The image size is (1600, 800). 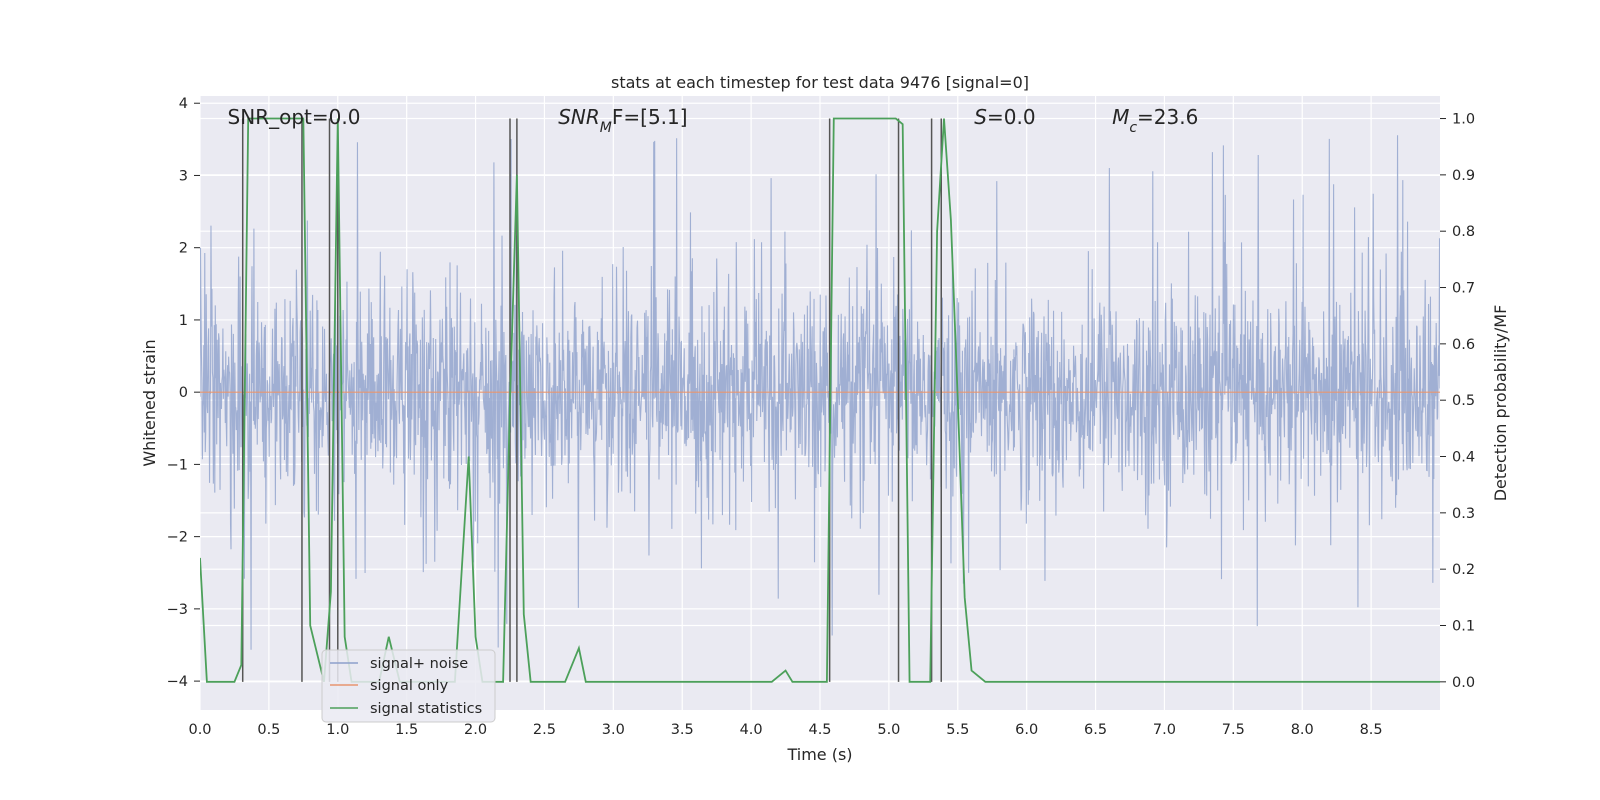 What do you see at coordinates (337, 730) in the screenshot?
I see `x-tick-label: 1.0` at bounding box center [337, 730].